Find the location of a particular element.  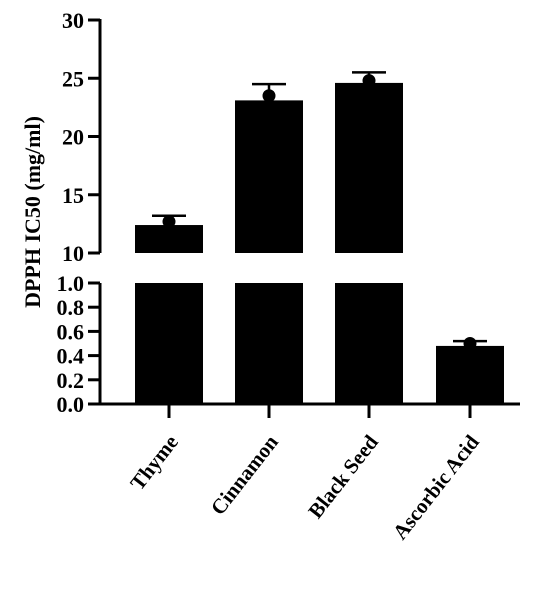

bar-thyme-lower is located at coordinates (169, 343).